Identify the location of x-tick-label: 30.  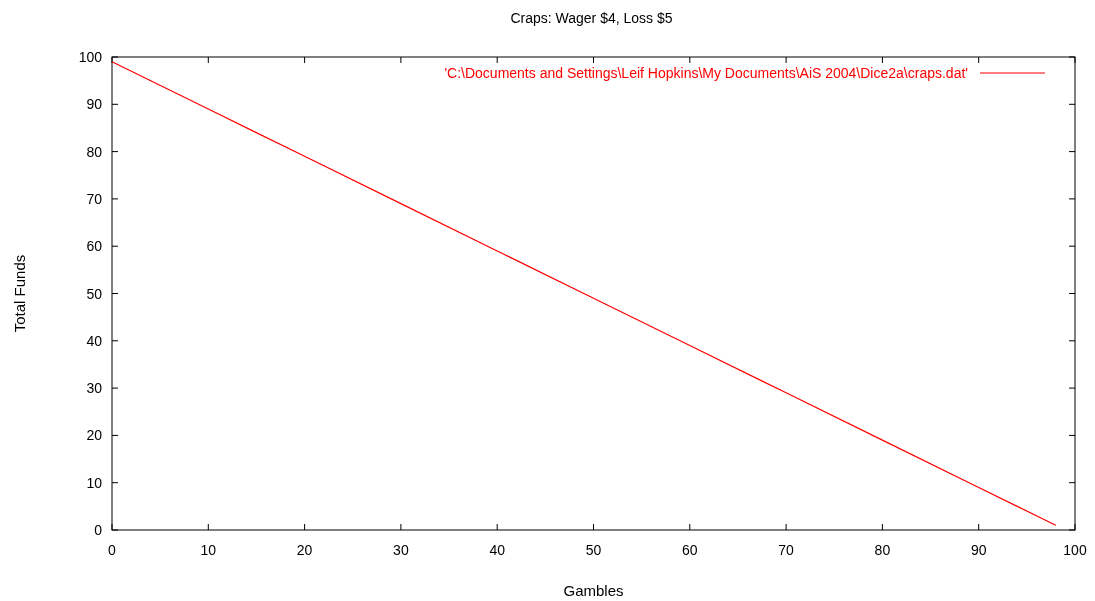
(401, 550).